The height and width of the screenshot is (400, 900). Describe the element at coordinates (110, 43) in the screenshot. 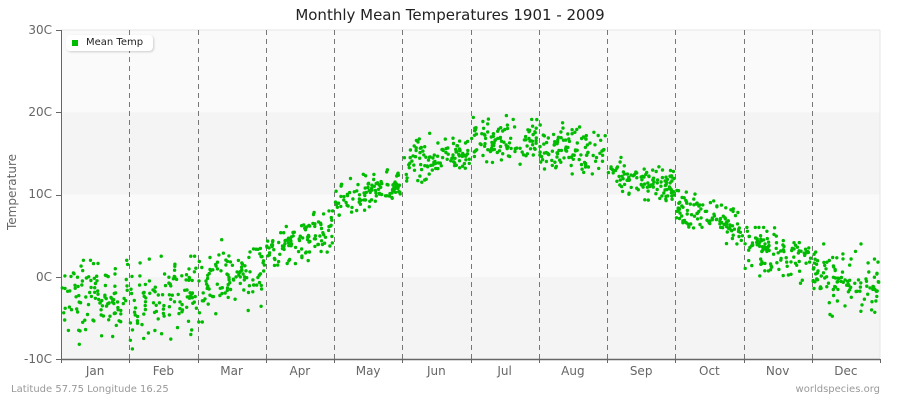

I see `legend: Mean Temp` at that location.